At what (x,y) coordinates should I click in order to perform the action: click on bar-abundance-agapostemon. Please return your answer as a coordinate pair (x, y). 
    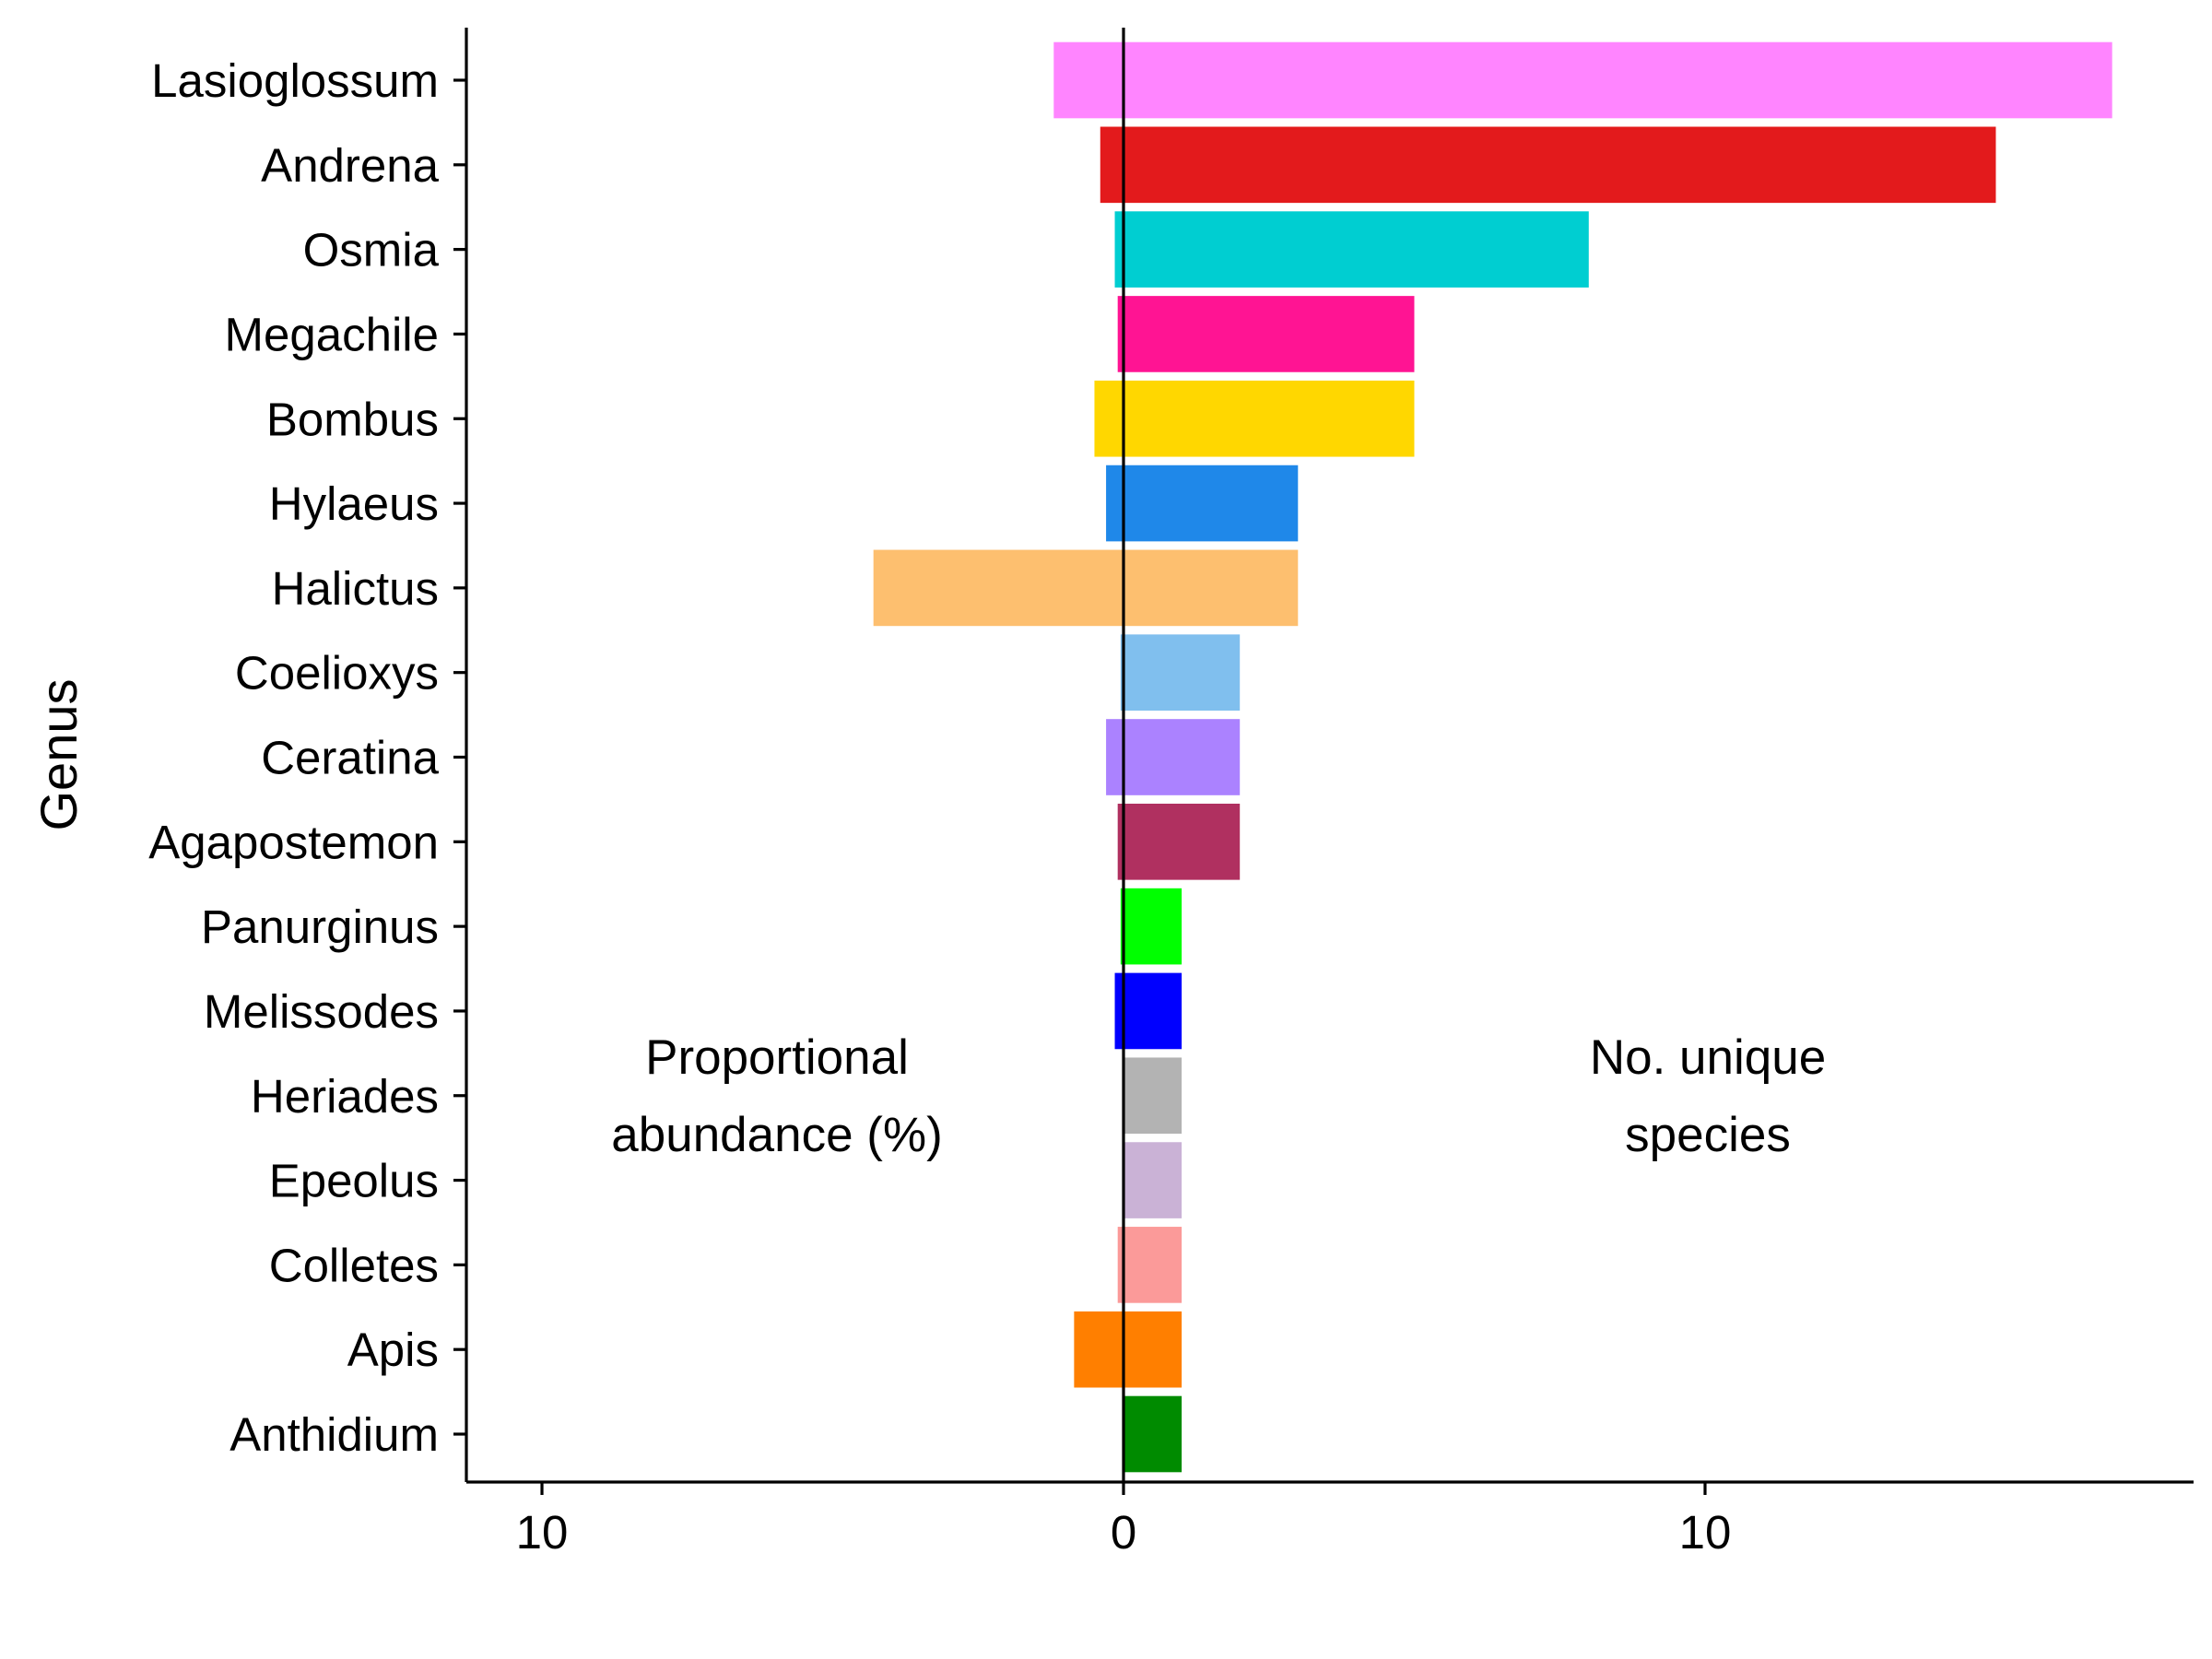
    Looking at the image, I should click on (1120, 841).